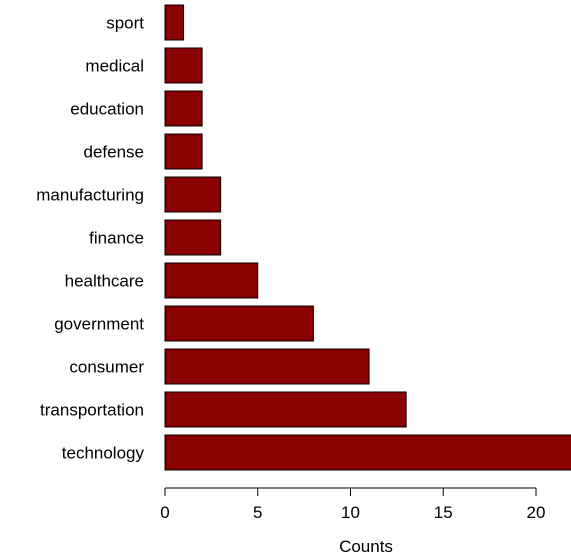 The height and width of the screenshot is (560, 571). I want to click on bar-medical, so click(183, 65).